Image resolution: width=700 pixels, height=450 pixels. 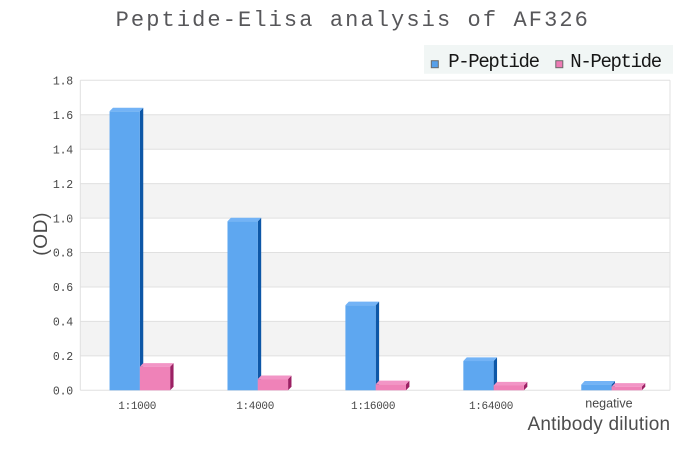 What do you see at coordinates (615, 62) in the screenshot?
I see `svg-text: N-Peptide` at bounding box center [615, 62].